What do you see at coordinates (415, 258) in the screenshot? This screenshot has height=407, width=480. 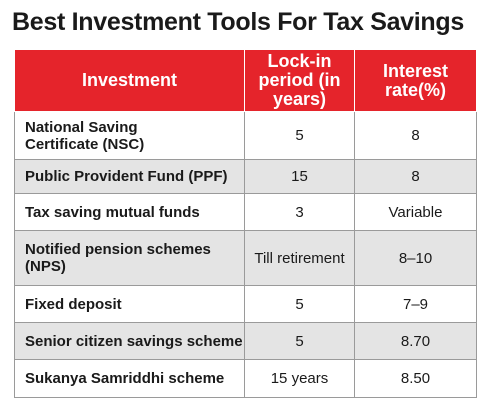 I see `rate-value: 8–10` at bounding box center [415, 258].